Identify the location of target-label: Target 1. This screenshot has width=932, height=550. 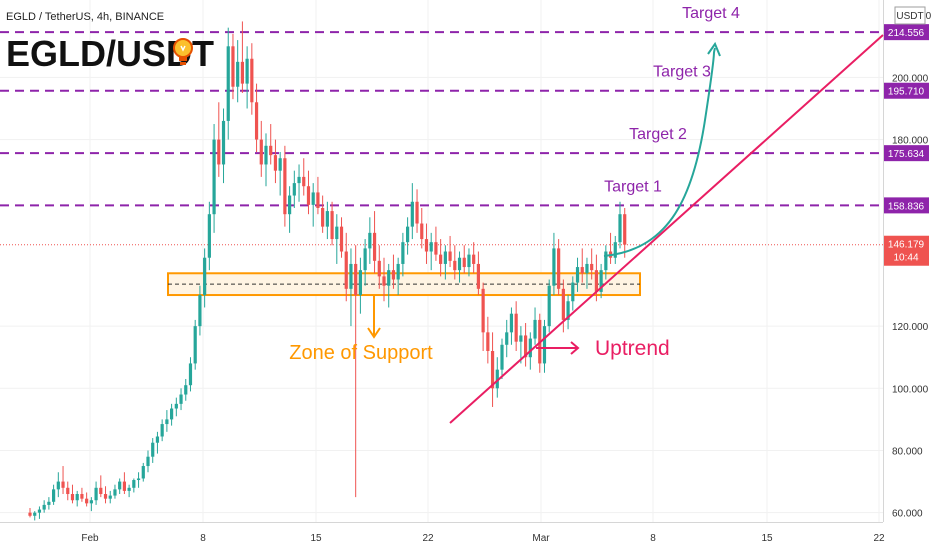
(633, 186).